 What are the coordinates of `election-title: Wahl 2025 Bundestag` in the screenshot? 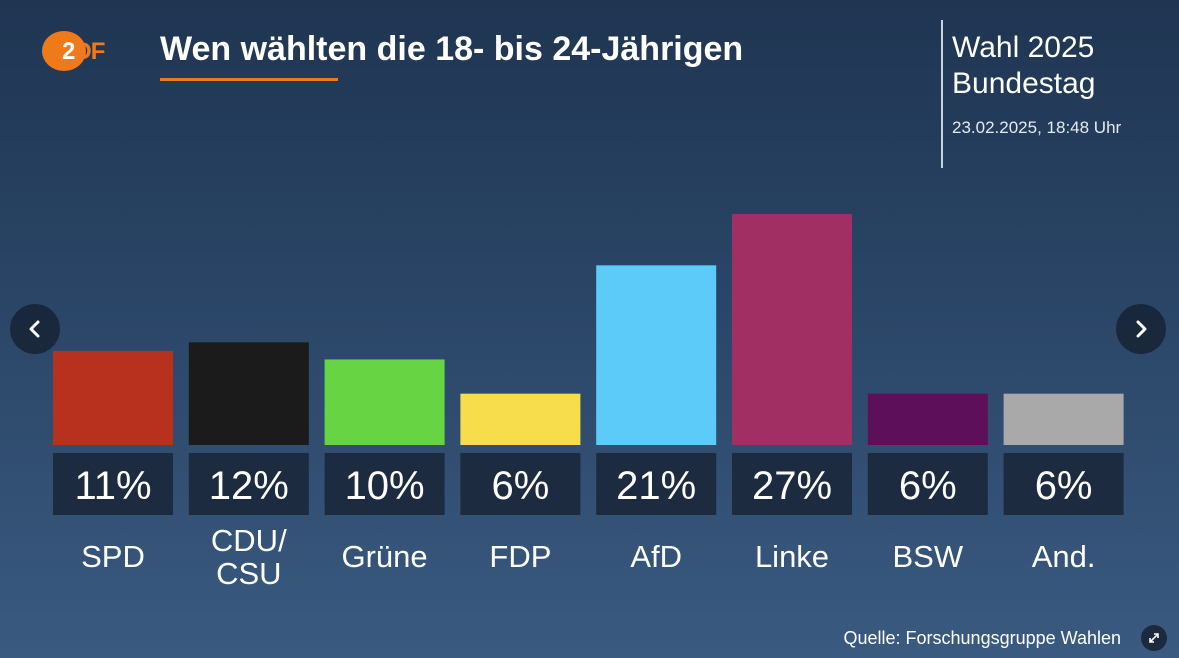 It's located at (1023, 66).